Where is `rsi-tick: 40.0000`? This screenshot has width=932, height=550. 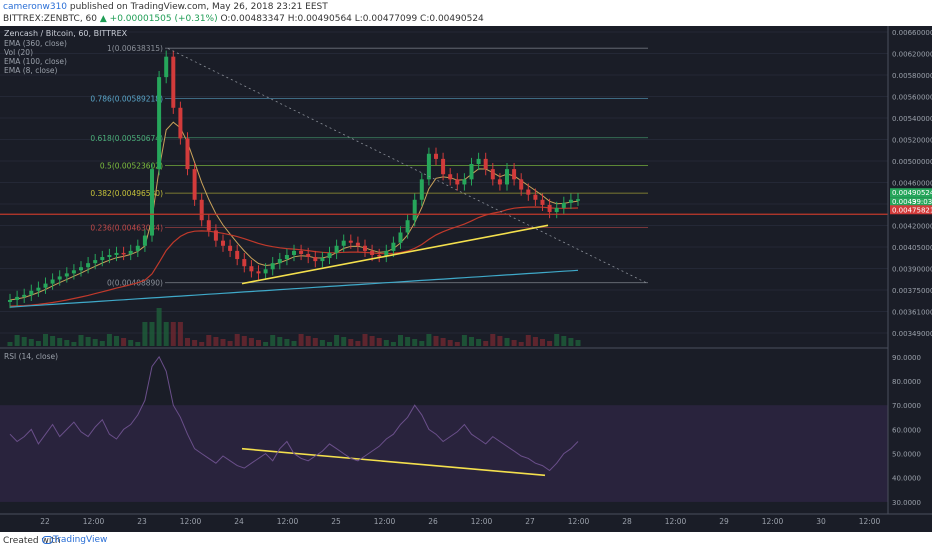
rsi-tick: 40.0000 is located at coordinates (906, 479).